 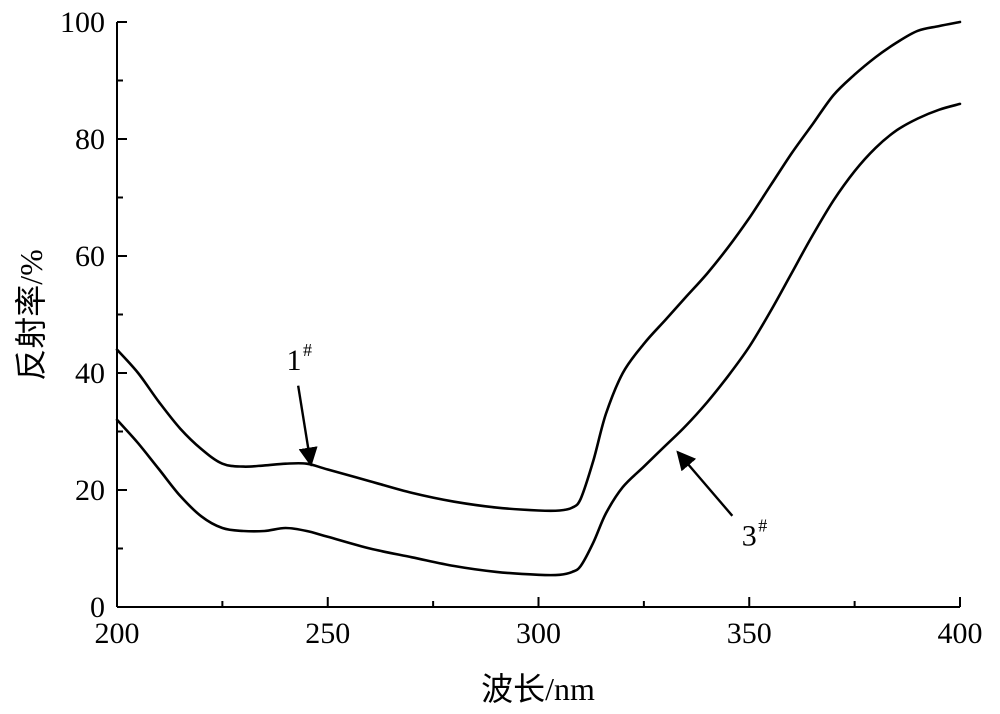 What do you see at coordinates (749, 536) in the screenshot?
I see `annotation-label: 3` at bounding box center [749, 536].